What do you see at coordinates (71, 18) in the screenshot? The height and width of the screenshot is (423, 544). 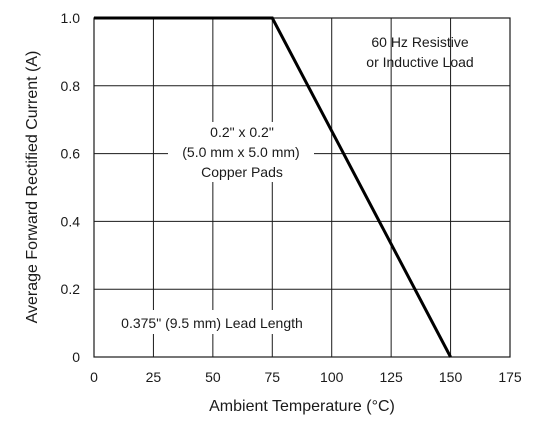 I see `y-tick-label-5: 1.0` at bounding box center [71, 18].